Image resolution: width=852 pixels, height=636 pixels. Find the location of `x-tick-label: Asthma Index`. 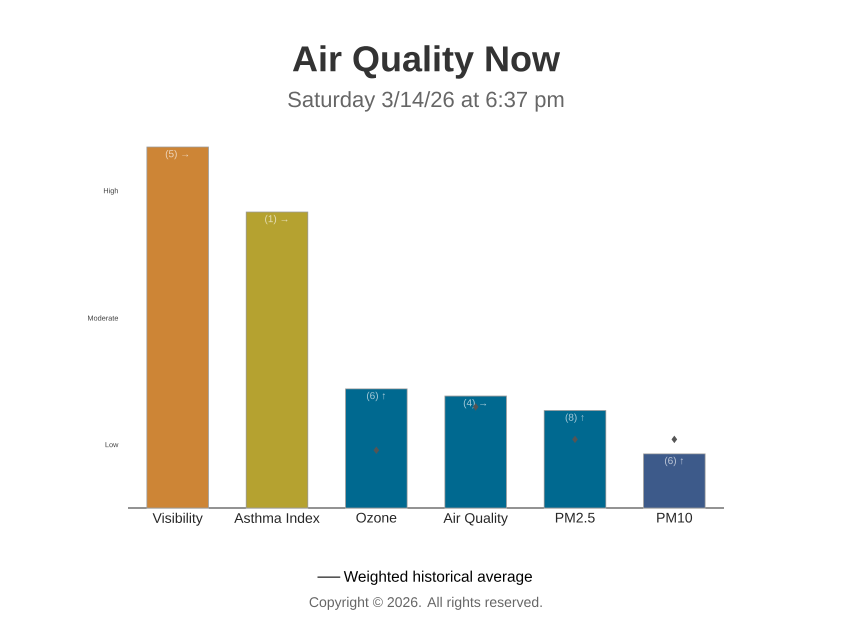

x-tick-label: Asthma Index is located at coordinates (277, 517).